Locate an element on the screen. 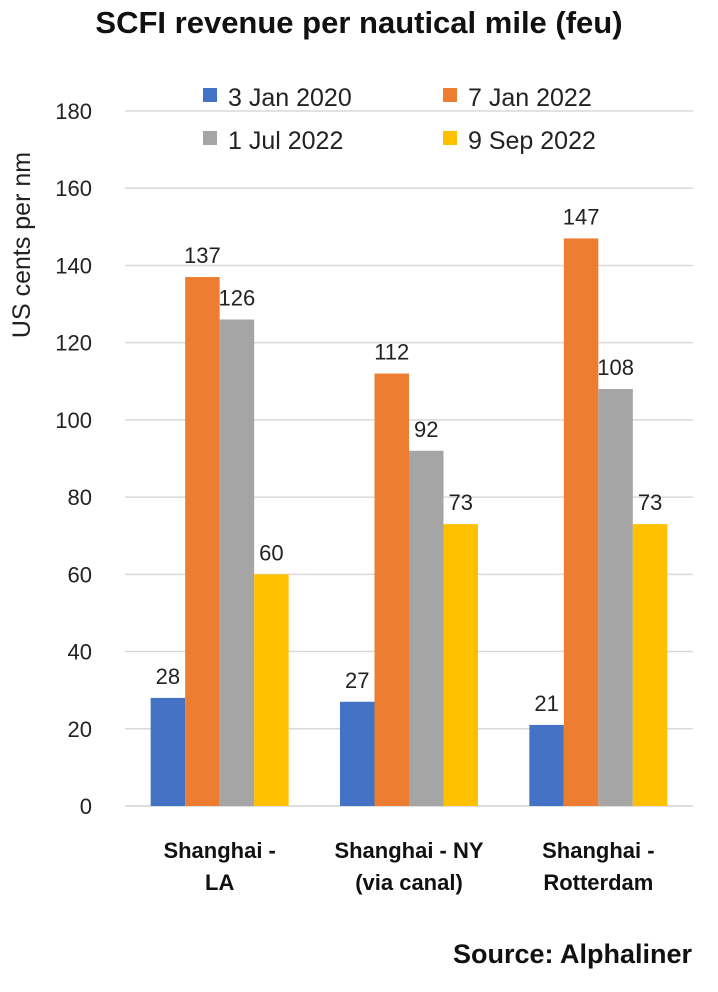 This screenshot has width=718, height=992. data-label: 126 is located at coordinates (237, 298).